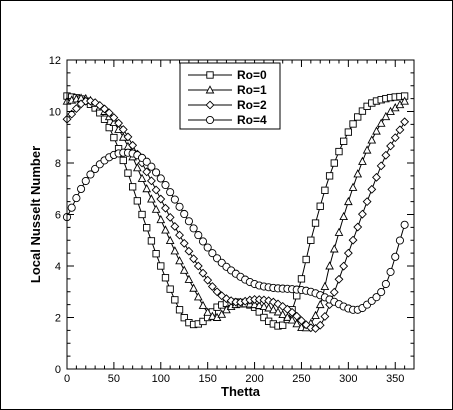 This screenshot has height=410, width=453. Describe the element at coordinates (35, 214) in the screenshot. I see `y-axis-title: Local Nusselt Number` at that location.